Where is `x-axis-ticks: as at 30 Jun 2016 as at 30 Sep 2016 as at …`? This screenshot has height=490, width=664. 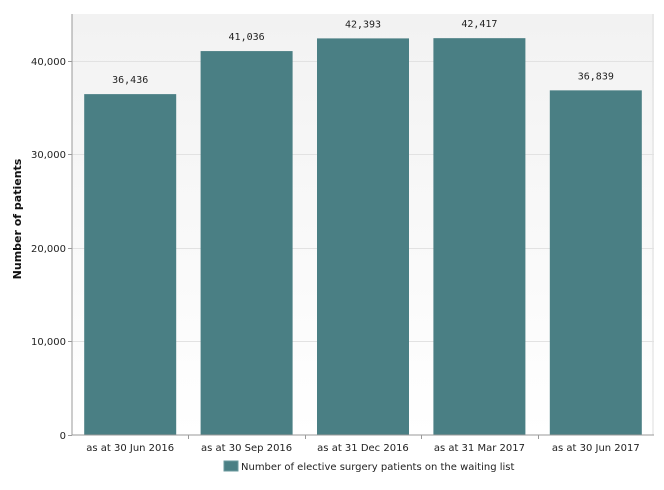
x-axis-ticks: as at 30 Jun 2016 as at 30 Sep 2016 as at … is located at coordinates (363, 444).